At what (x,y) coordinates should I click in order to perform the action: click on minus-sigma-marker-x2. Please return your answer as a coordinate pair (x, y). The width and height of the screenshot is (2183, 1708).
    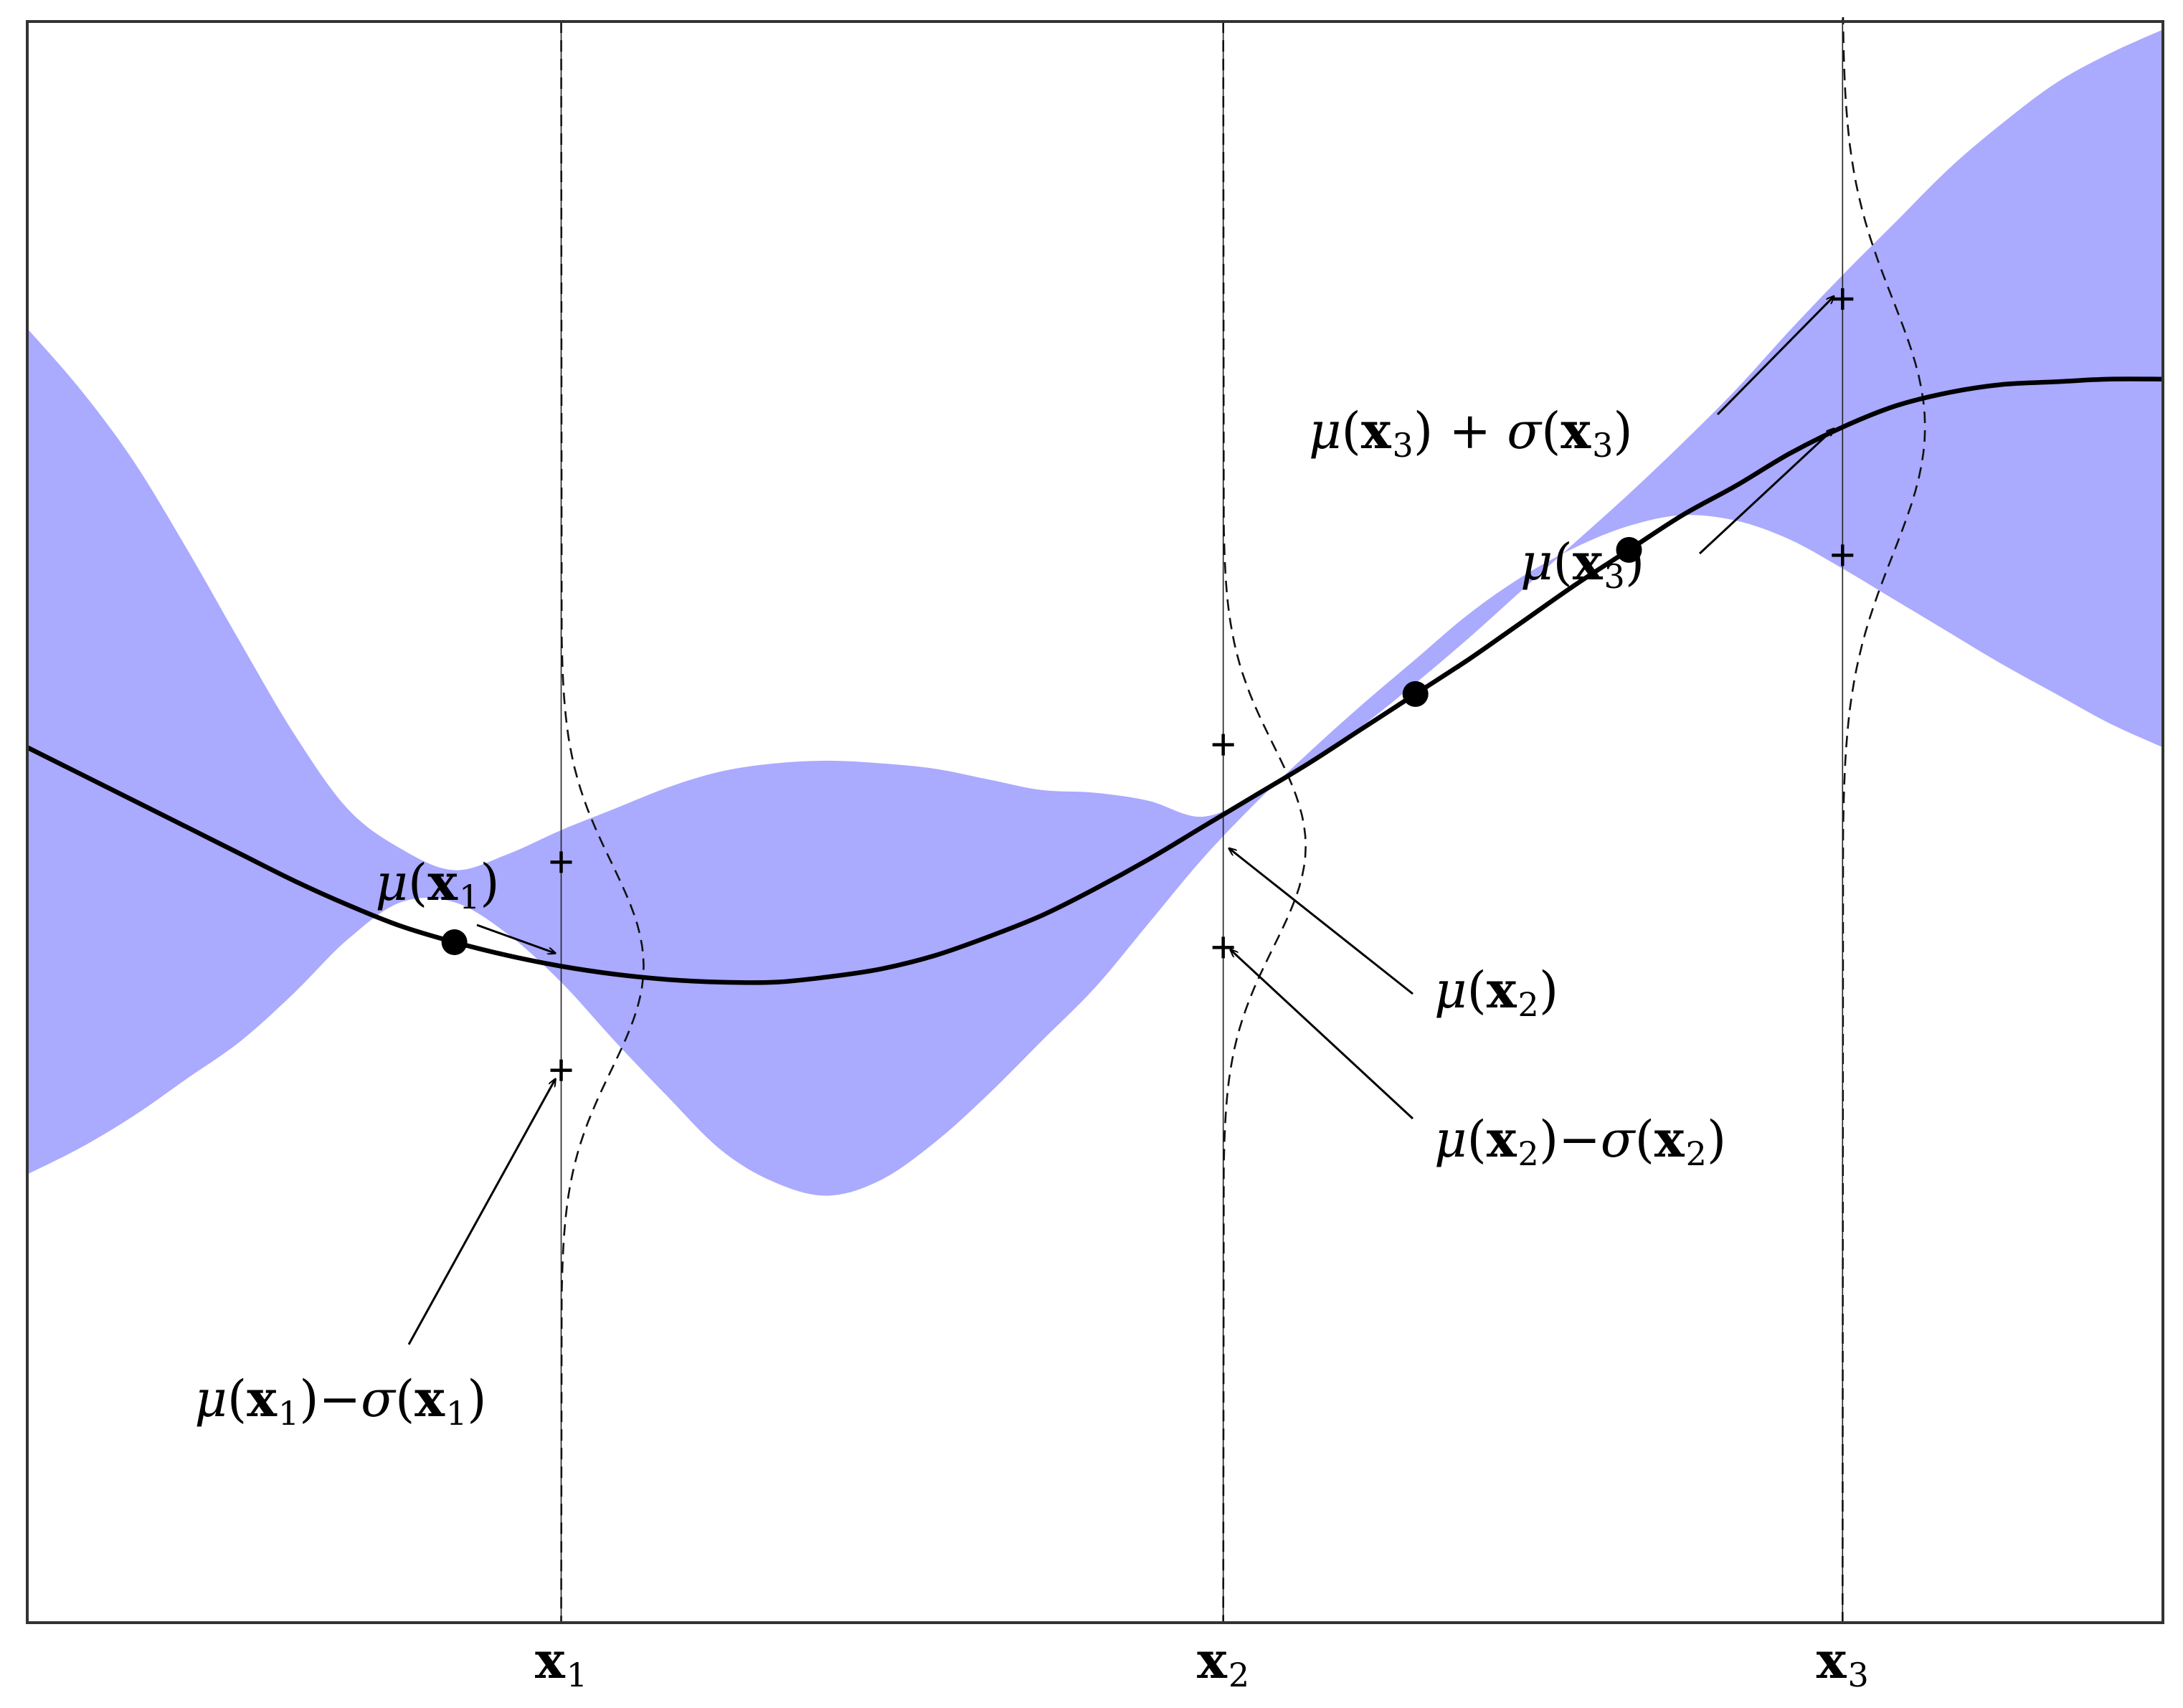
    Looking at the image, I should click on (1223, 947).